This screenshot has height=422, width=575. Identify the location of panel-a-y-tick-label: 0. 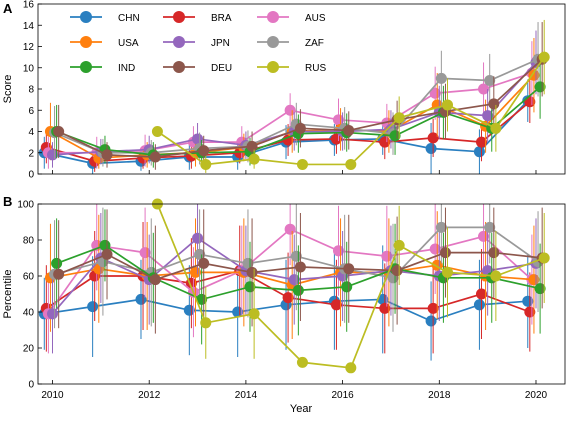
(31, 175).